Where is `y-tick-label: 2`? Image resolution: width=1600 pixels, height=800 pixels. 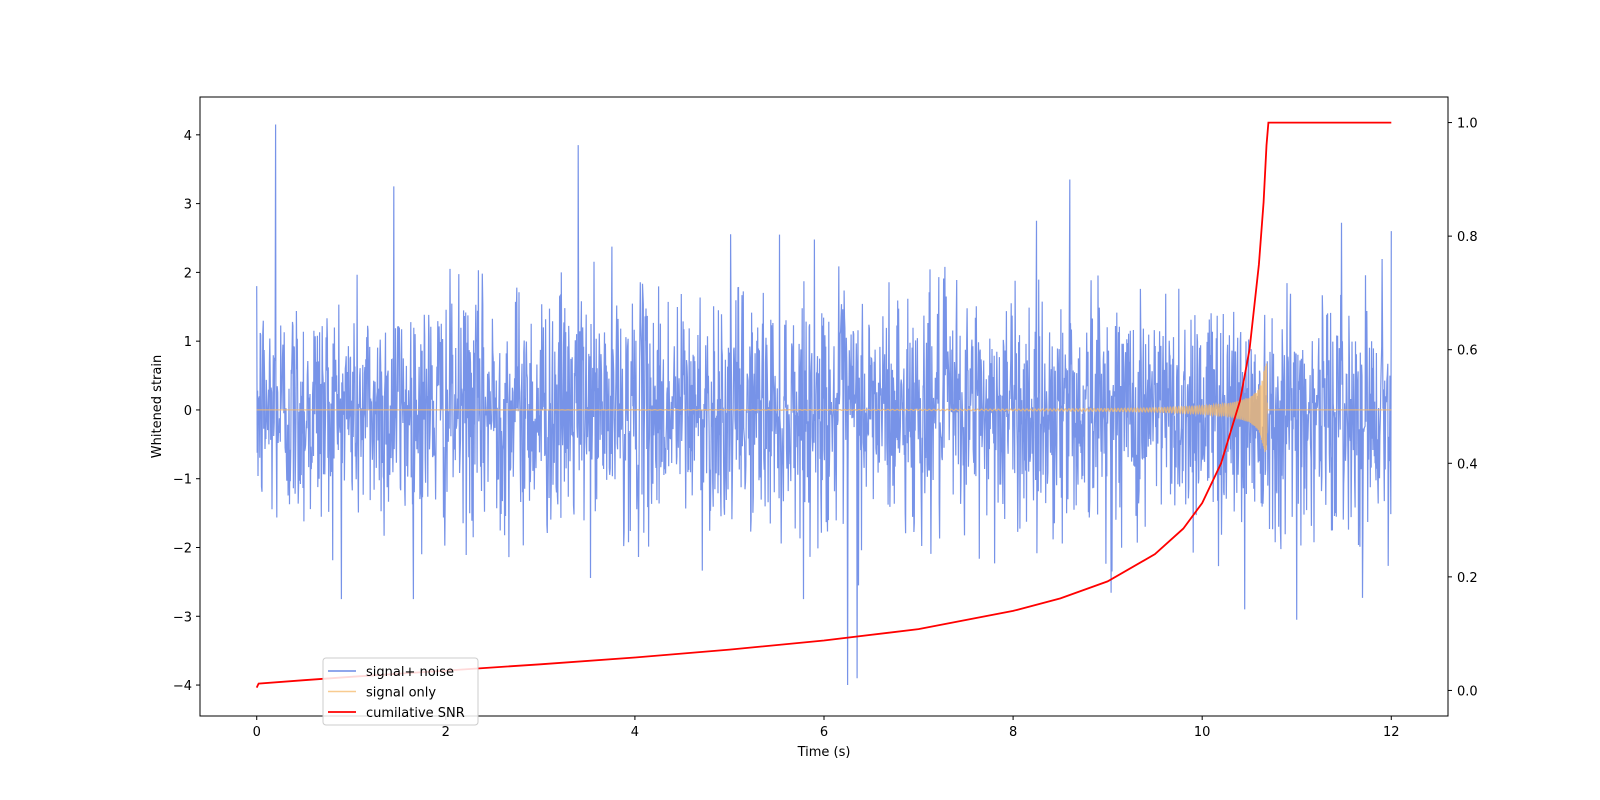 y-tick-label: 2 is located at coordinates (188, 273).